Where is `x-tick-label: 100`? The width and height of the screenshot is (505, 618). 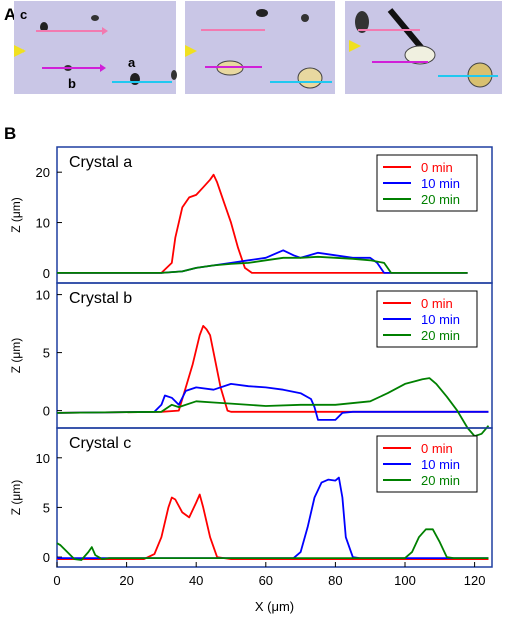
x-tick-label: 100 is located at coordinates (405, 580).